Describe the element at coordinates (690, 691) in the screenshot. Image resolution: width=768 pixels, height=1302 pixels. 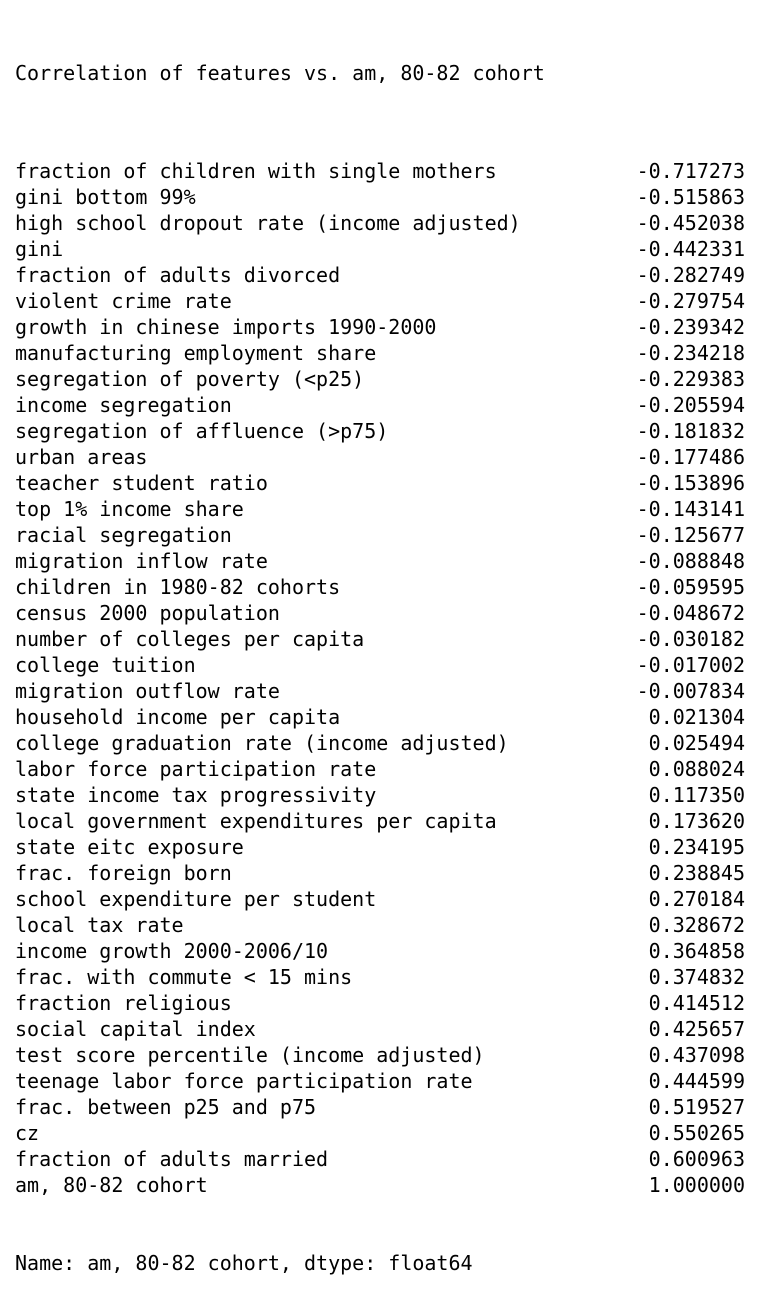
I see `correlation-value: -0.007834` at that location.